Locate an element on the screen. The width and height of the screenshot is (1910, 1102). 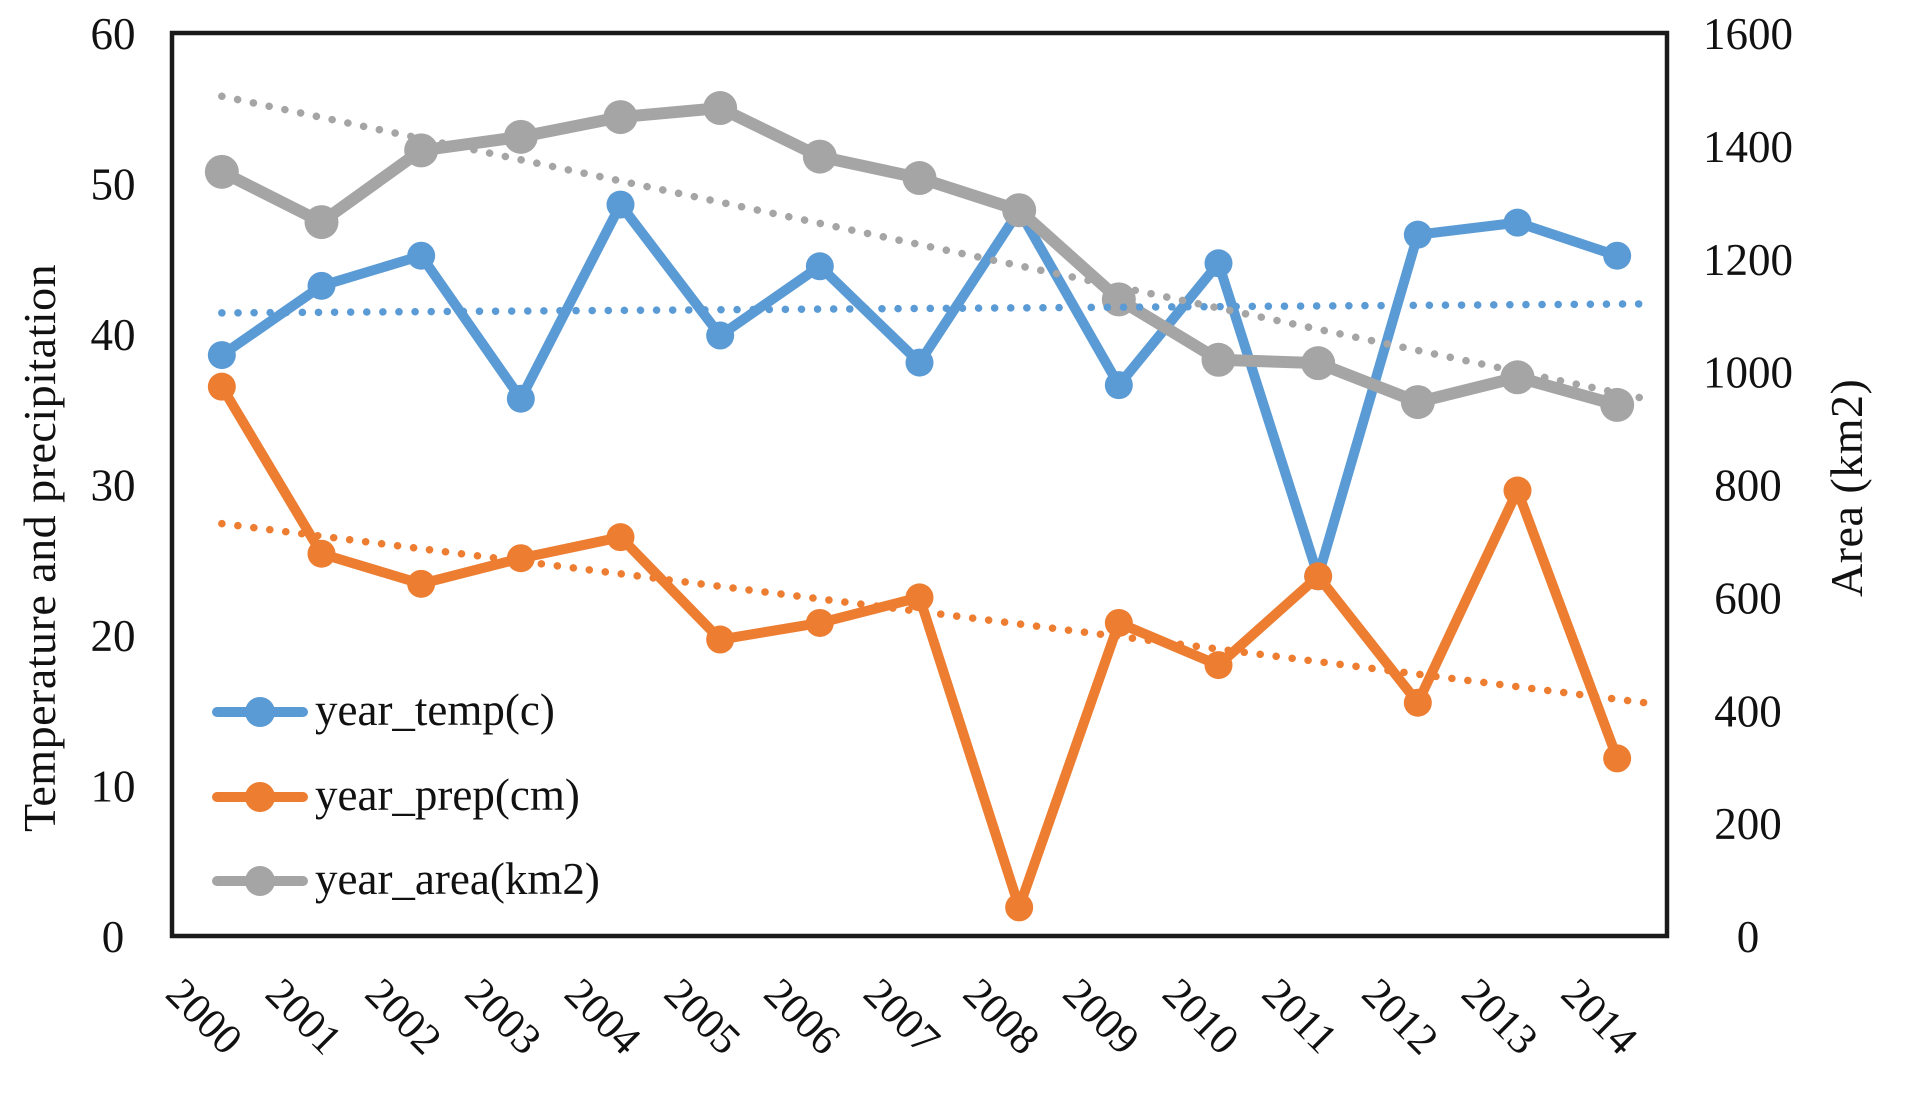
x-axis-tick-label: 2001 is located at coordinates (303, 1017).